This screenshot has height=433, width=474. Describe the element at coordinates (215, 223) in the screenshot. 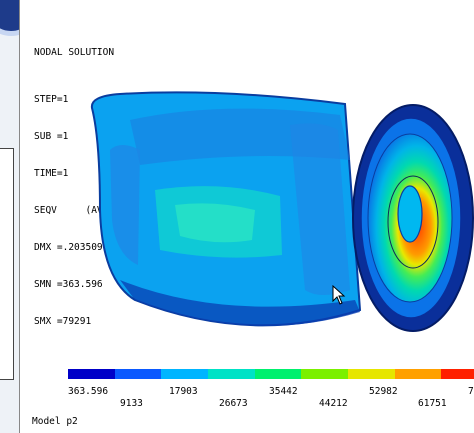

I see `center-teal-patch` at that location.